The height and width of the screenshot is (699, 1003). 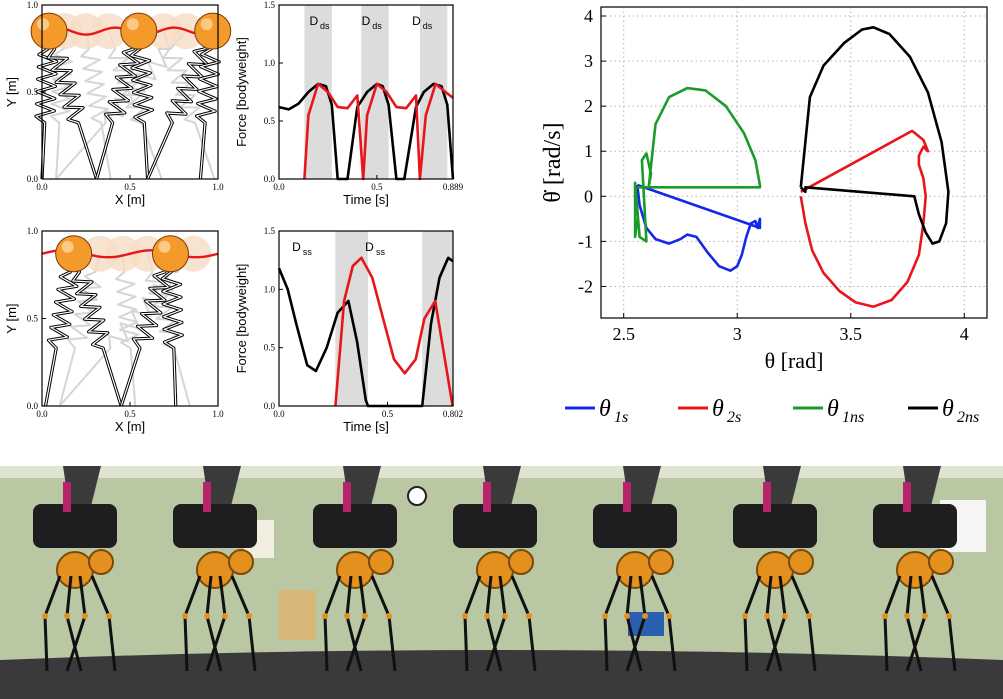 I want to click on gait-plot-double-support: 0.0 0.5 1.0 0.0 0.5 1.0 X [m] Y [m], so click(x=118, y=103).